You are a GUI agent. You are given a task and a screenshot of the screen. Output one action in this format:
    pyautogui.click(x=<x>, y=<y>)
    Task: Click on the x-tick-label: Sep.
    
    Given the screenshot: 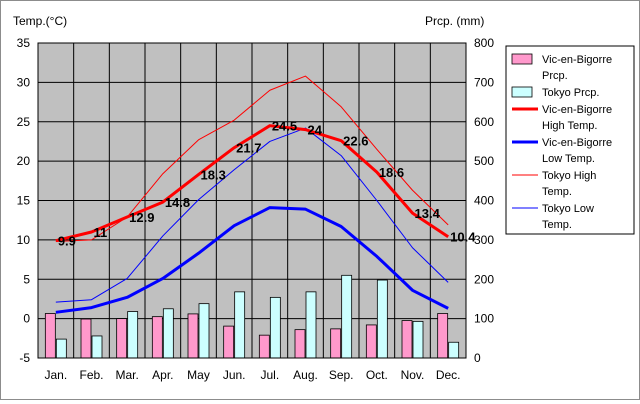 What is the action you would take?
    pyautogui.click(x=341, y=375)
    